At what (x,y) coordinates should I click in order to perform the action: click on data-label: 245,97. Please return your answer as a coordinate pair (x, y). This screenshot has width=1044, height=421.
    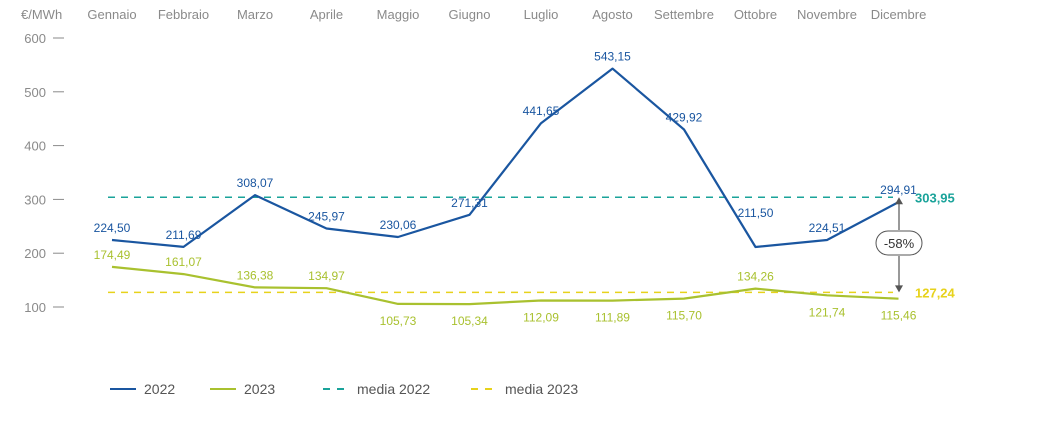
    Looking at the image, I should click on (326, 216).